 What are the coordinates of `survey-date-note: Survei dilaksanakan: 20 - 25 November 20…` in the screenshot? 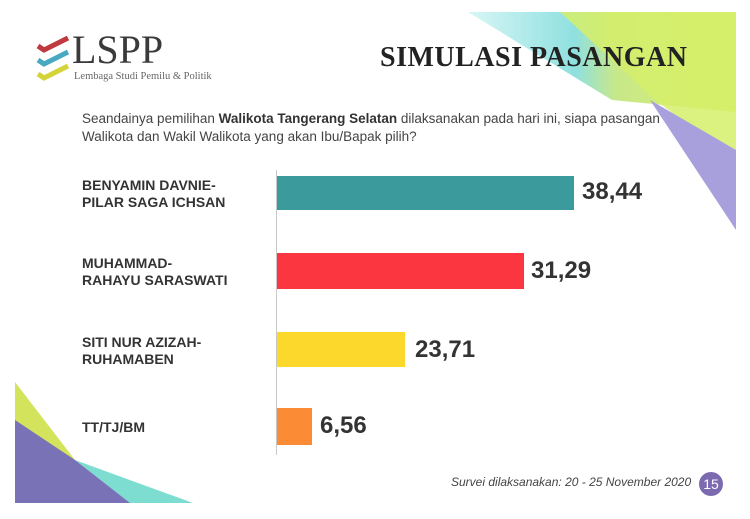 It's located at (571, 482).